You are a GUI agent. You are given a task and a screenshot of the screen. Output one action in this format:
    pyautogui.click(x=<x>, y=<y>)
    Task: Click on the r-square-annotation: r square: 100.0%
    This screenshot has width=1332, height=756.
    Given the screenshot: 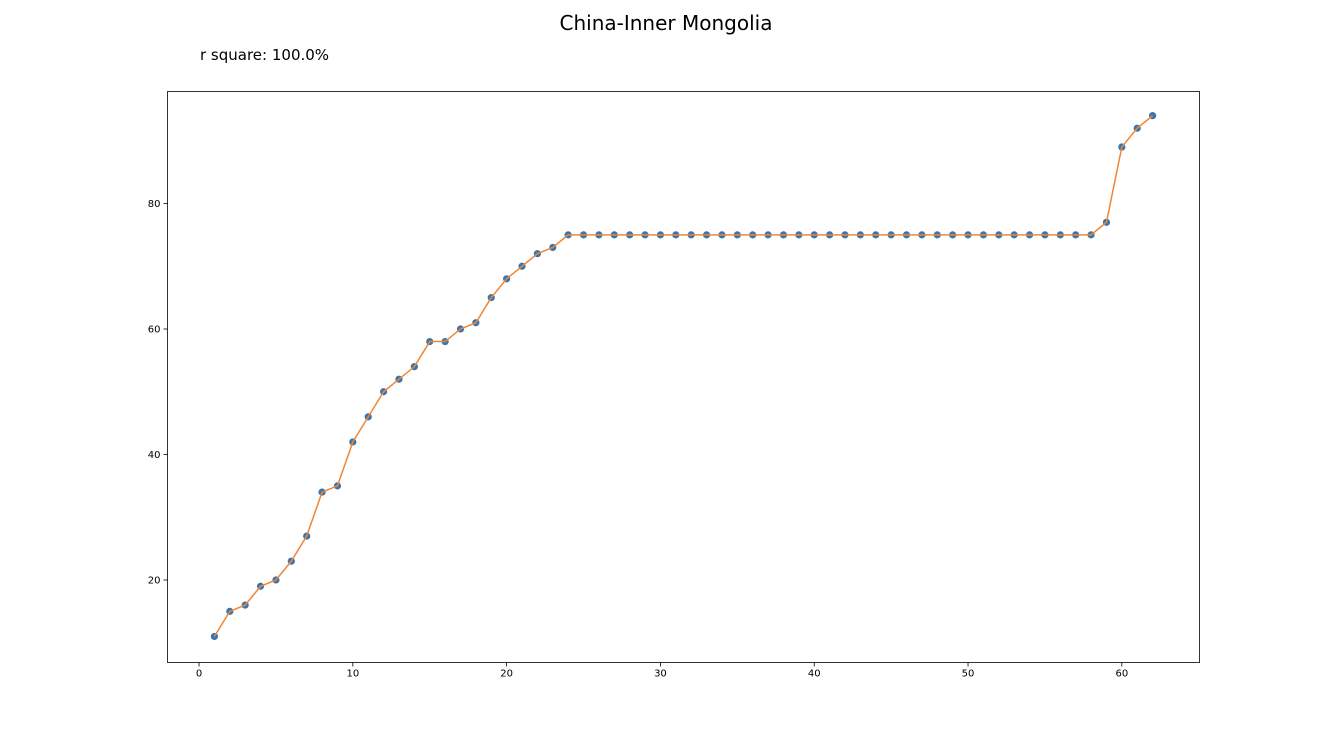 What is the action you would take?
    pyautogui.click(x=264, y=55)
    